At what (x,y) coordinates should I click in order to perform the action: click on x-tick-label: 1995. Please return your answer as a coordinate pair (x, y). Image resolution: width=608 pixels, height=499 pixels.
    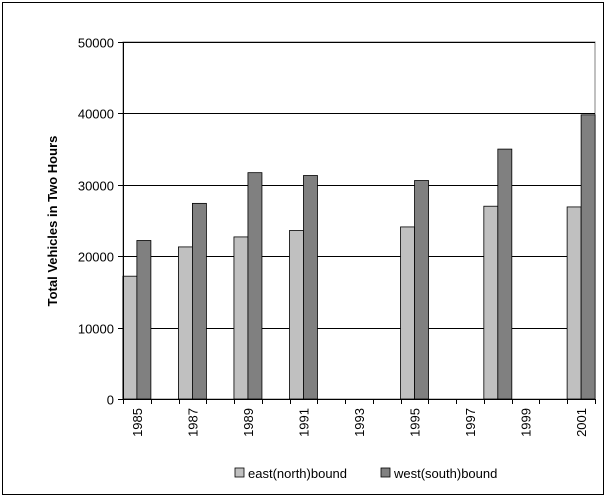
    Looking at the image, I should click on (415, 422).